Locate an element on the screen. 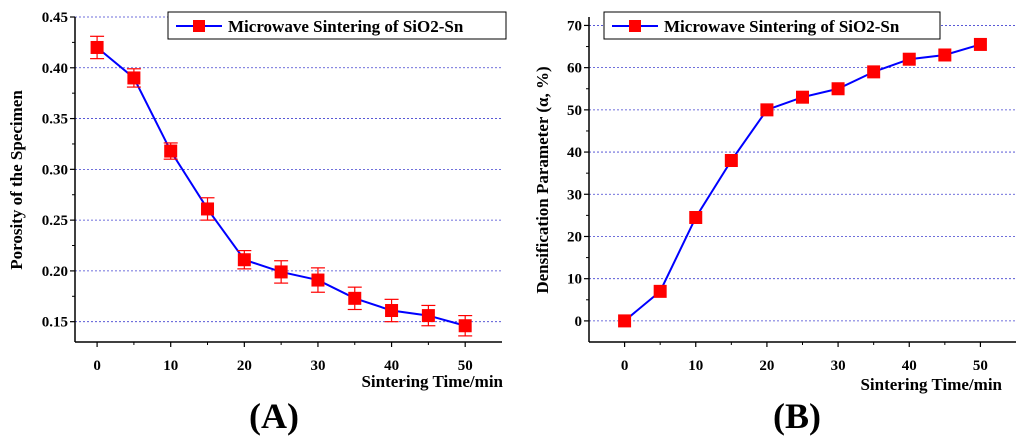 This screenshot has height=442, width=1024. y-axis-title: Densification Parameter (α, %) is located at coordinates (542, 179).